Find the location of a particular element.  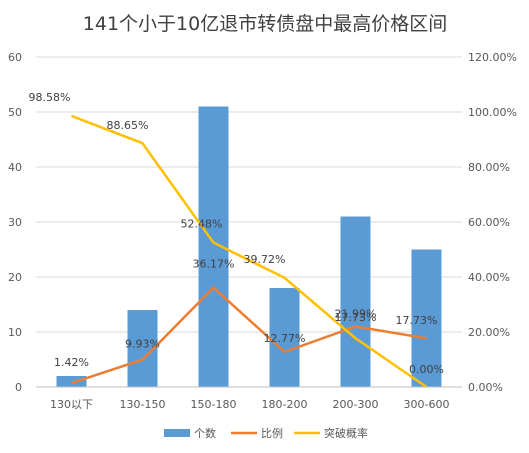

left-tick-label: 40 is located at coordinates (15, 167).